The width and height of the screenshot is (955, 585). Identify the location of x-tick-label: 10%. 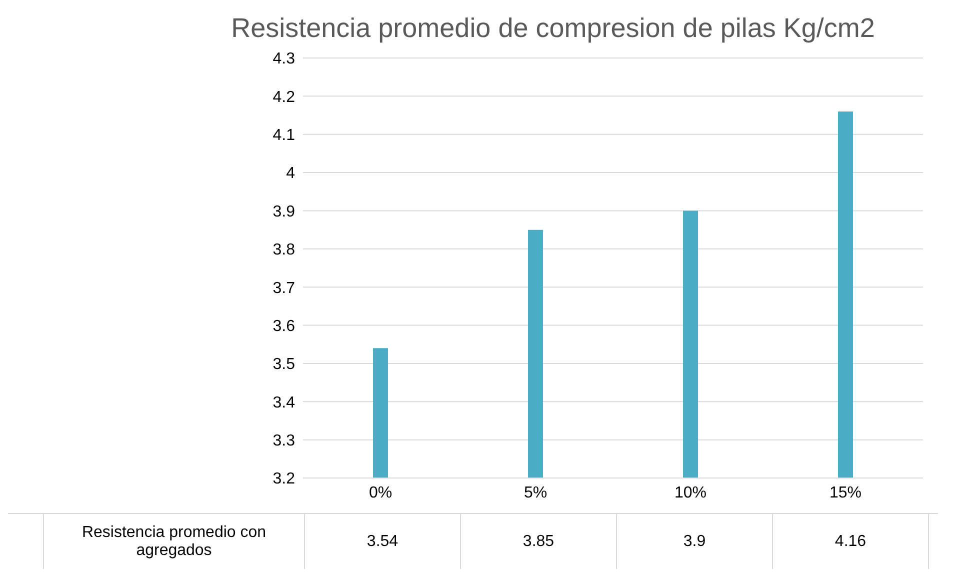
(690, 493).